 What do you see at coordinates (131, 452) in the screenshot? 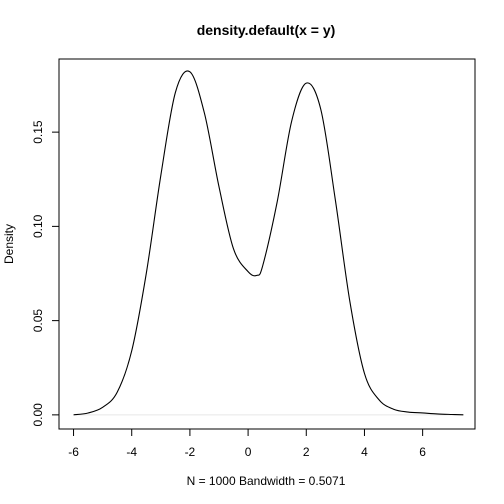
I see `x-tick-label: -4` at bounding box center [131, 452].